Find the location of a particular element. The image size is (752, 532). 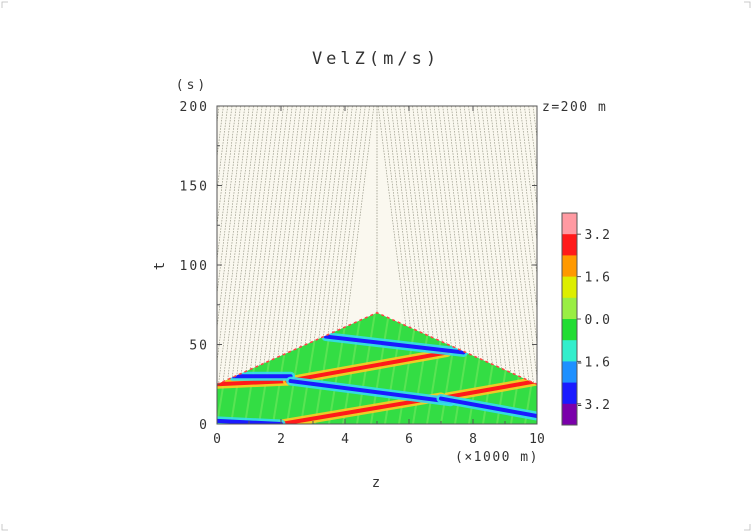

x-tick-label: 8 is located at coordinates (473, 439).